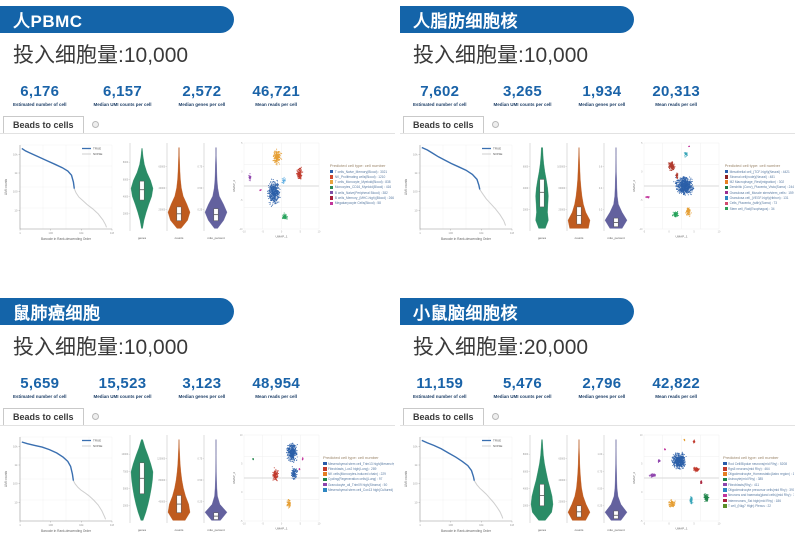 The image size is (800, 542). What do you see at coordinates (644, 232) in the screenshot?
I see `svg-text: -5` at bounding box center [644, 232].